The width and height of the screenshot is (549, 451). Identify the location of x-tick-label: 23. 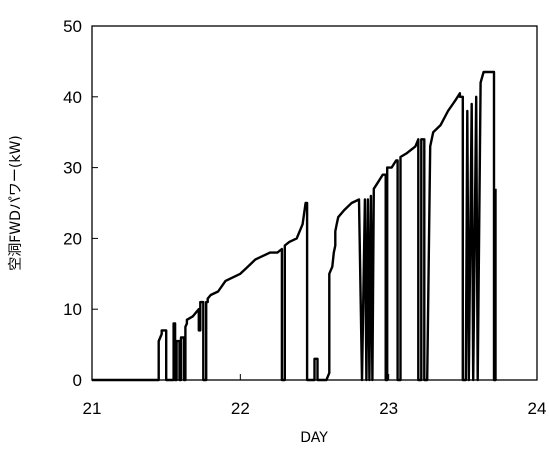
(388, 408).